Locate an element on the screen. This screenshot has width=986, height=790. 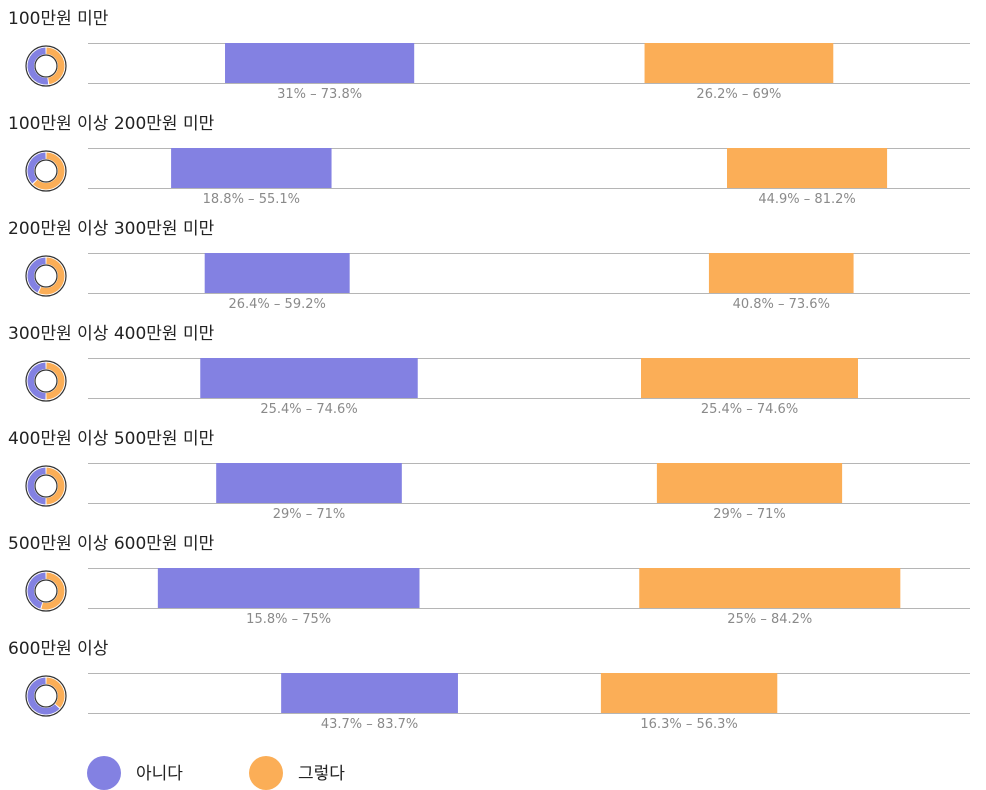
row-title: 300만원 이상 400만원 미만 is located at coordinates (111, 334).